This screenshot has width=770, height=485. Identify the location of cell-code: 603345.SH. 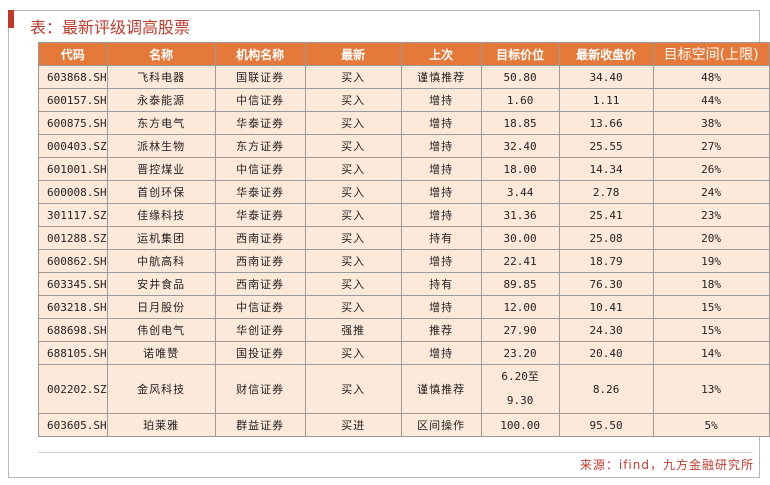
(73, 284).